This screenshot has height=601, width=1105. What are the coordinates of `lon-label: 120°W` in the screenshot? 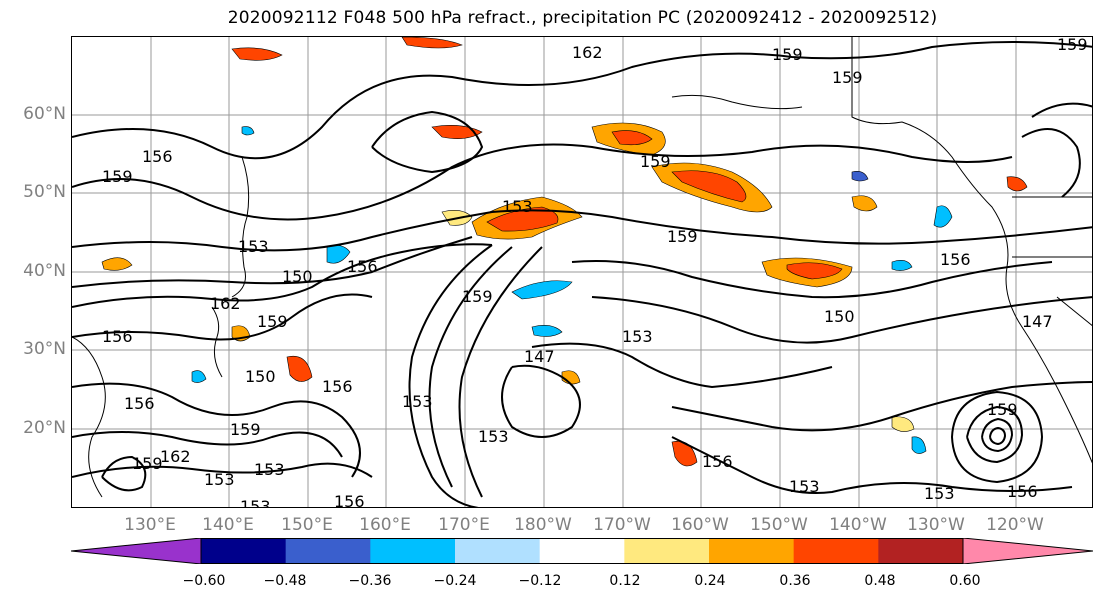 It's located at (1015, 525).